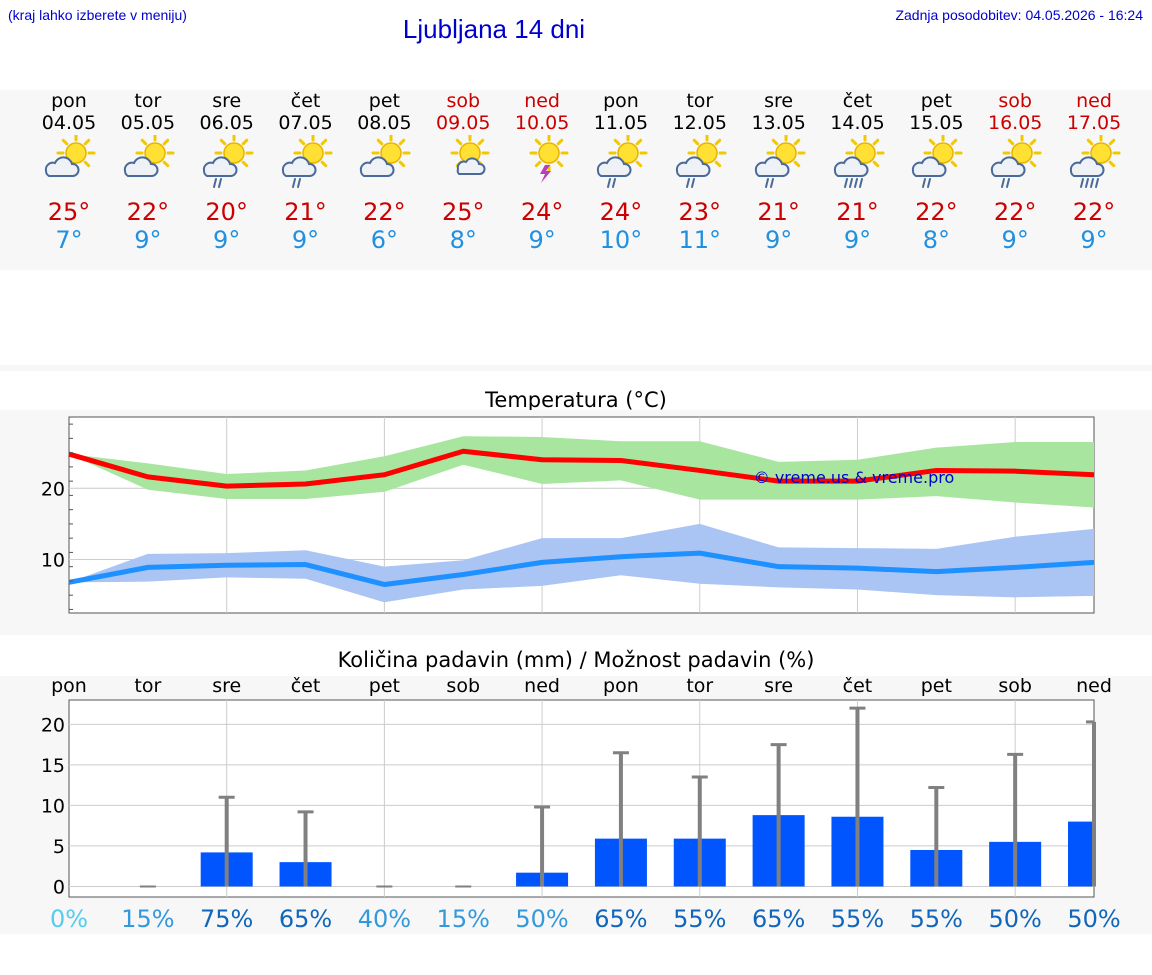  Describe the element at coordinates (148, 123) in the screenshot. I see `day-date: 05.05` at that location.